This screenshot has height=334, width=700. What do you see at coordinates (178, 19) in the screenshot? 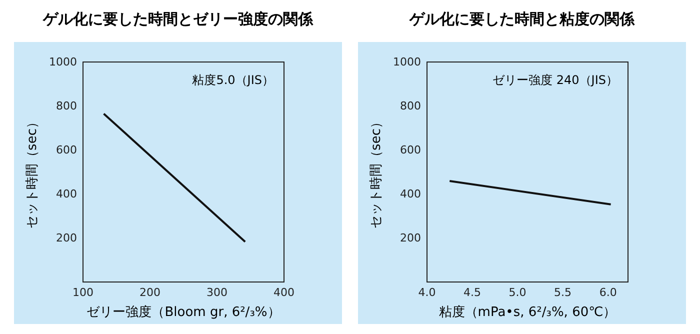
I see `chart-title: ゲル化に要した時間とゼリー強度の関係` at bounding box center [178, 19].